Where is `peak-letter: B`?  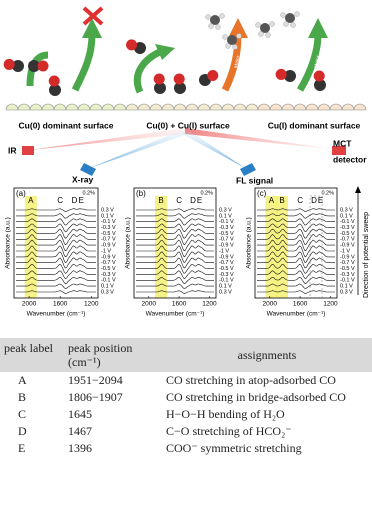
peak-letter: B is located at coordinates (281, 200).